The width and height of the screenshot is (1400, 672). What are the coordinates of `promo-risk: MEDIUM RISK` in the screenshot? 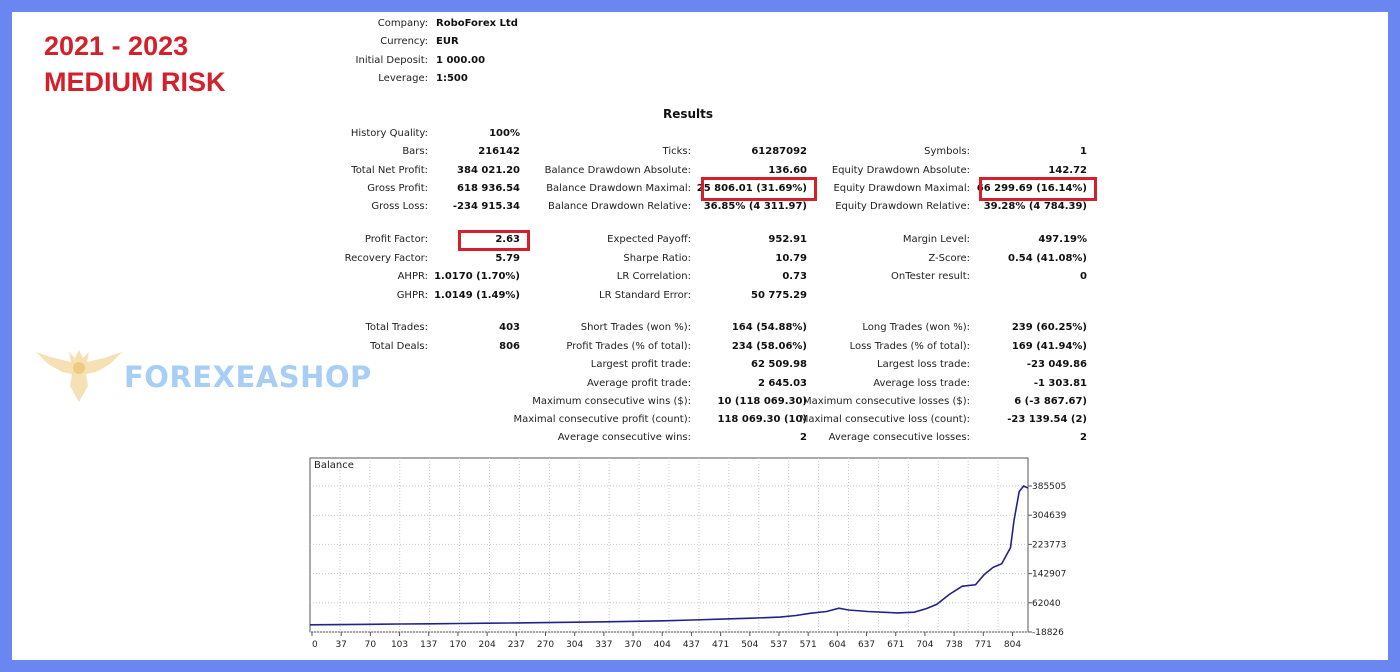 It's located at (135, 82).